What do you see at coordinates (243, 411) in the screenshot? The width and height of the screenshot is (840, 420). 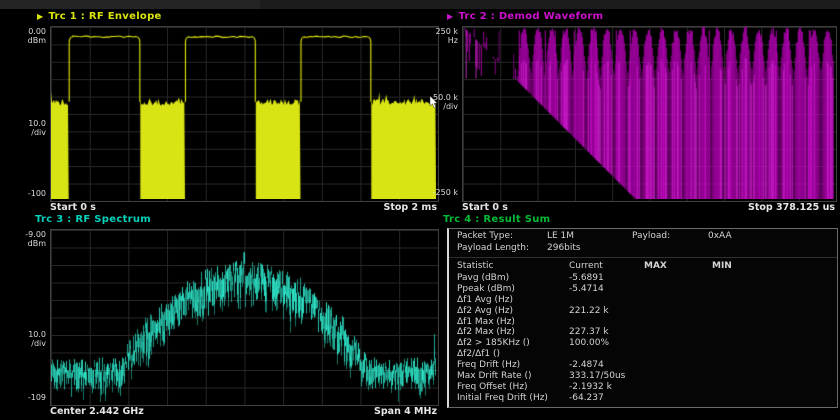 I see `trc3-xaxis: Center 2.442 GHz Span 4 MHz` at bounding box center [243, 411].